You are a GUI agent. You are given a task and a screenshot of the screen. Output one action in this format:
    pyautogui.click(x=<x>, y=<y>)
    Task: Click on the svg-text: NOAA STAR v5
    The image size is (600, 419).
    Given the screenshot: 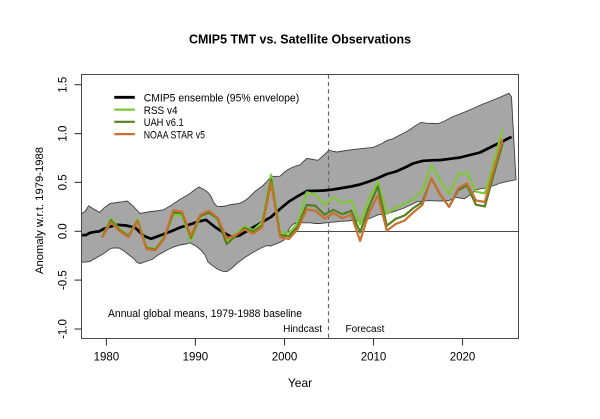 What is the action you would take?
    pyautogui.click(x=174, y=135)
    